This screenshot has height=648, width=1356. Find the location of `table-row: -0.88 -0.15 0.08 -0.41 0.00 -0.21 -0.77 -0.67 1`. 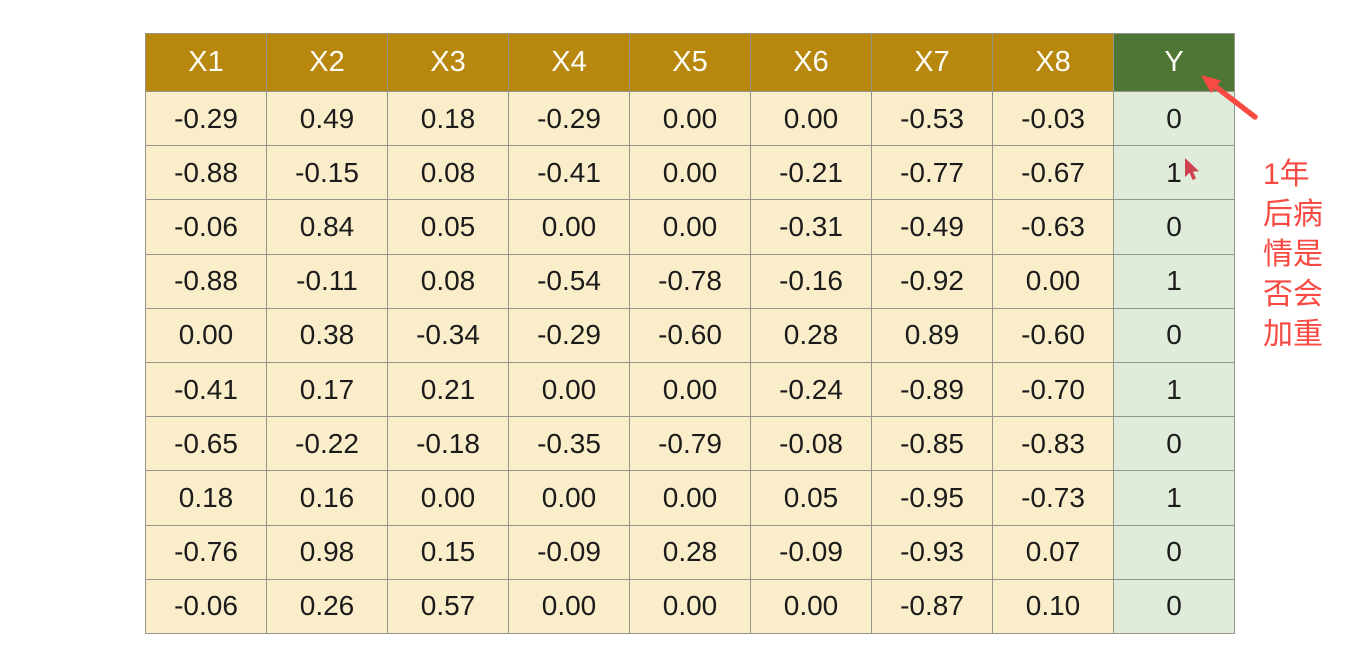

table-row: -0.88 -0.15 0.08 -0.41 0.00 -0.21 -0.77 -0.67 1 is located at coordinates (690, 173).